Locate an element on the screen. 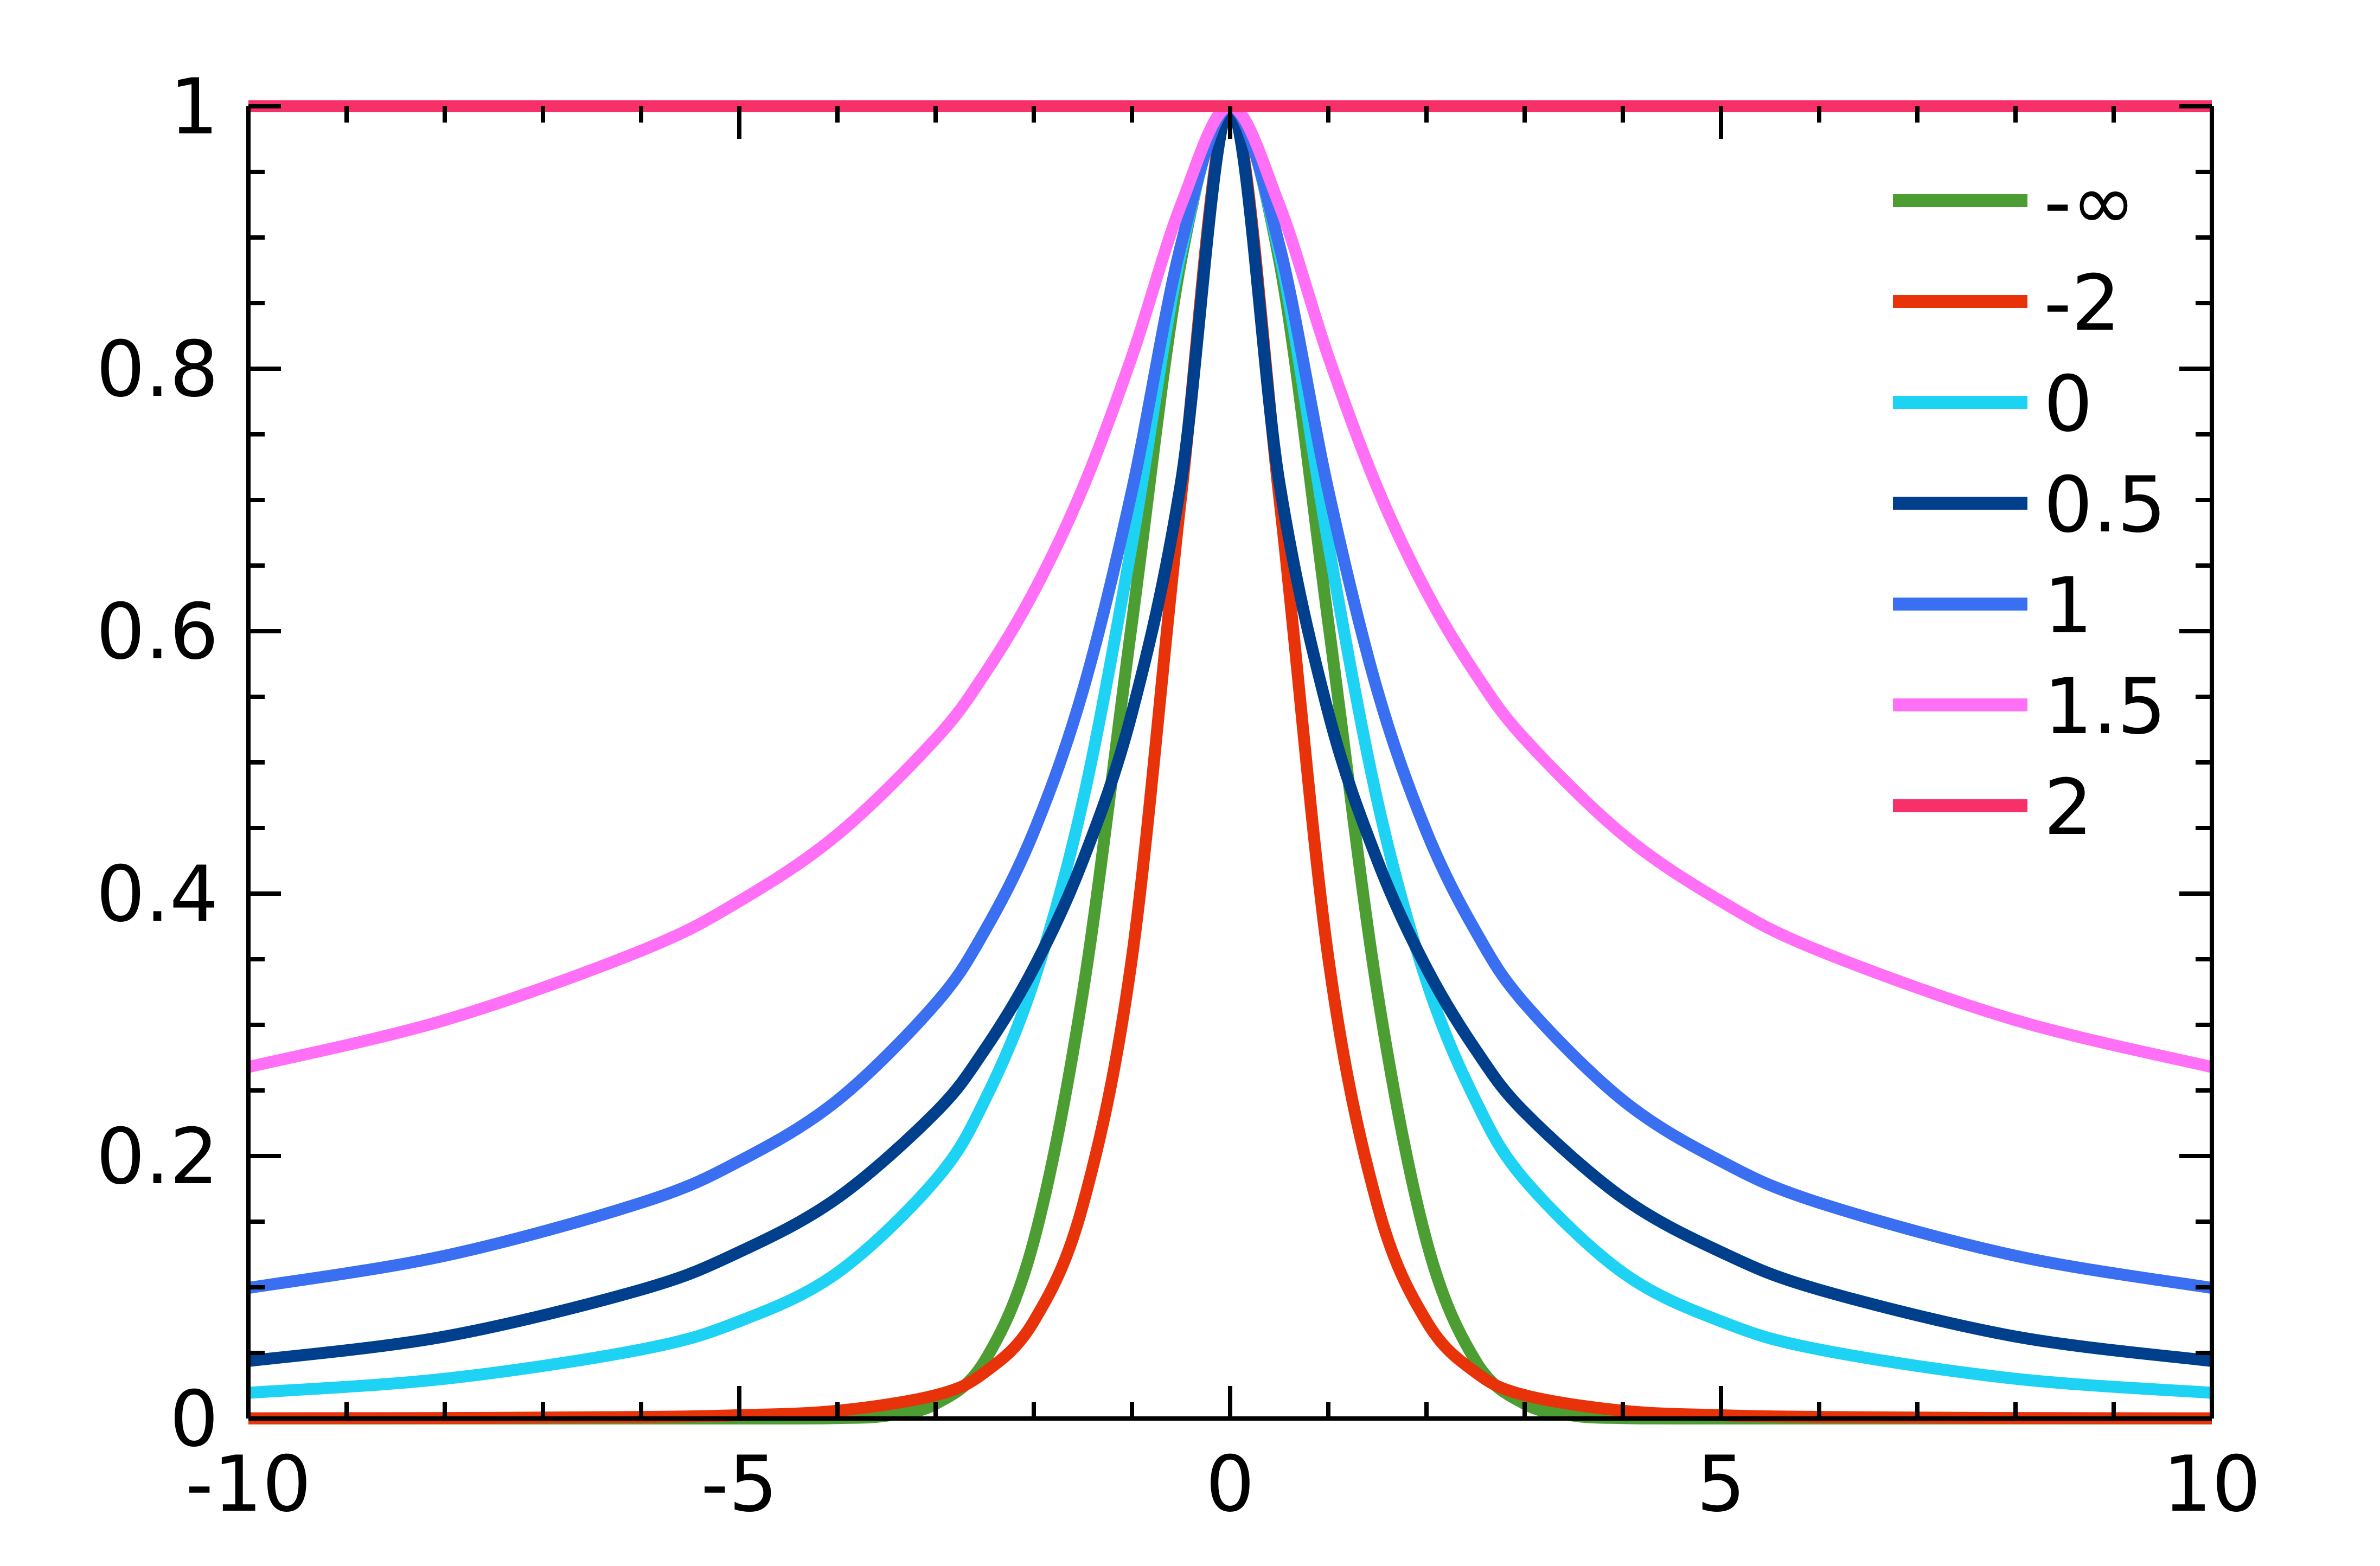  x-tick-label: -10 is located at coordinates (248, 1484).